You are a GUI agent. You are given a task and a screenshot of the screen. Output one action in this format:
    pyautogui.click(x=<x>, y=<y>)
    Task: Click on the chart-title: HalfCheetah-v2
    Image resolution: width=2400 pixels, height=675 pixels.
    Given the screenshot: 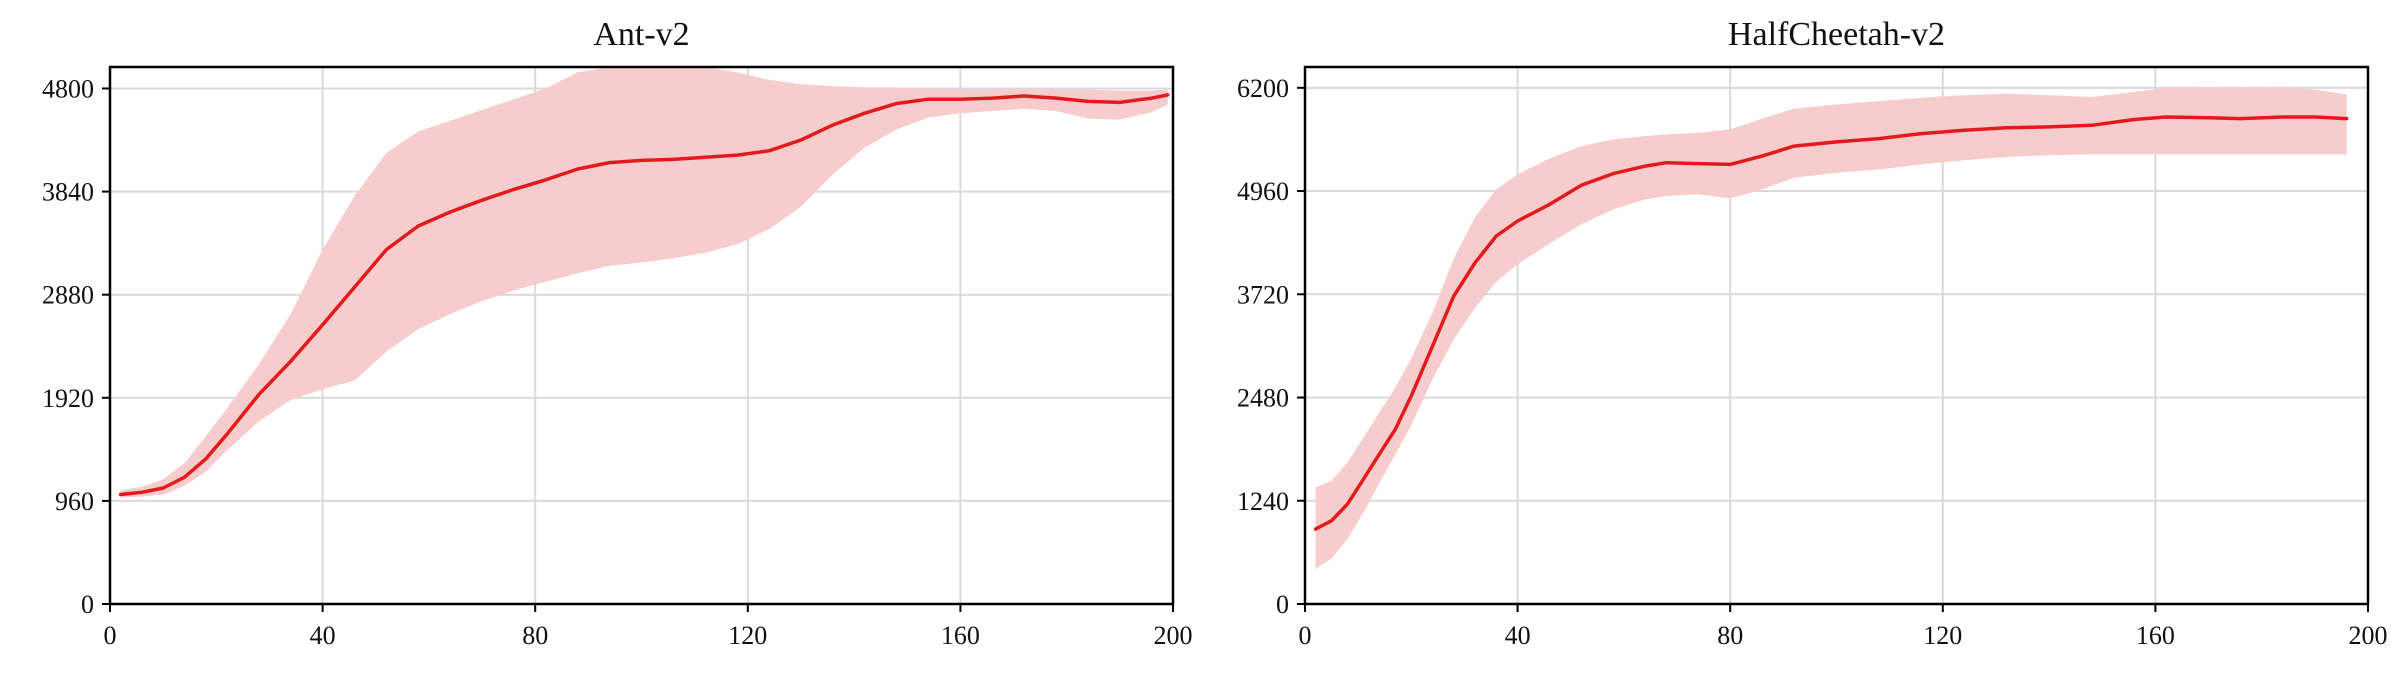 What is the action you would take?
    pyautogui.click(x=1836, y=34)
    